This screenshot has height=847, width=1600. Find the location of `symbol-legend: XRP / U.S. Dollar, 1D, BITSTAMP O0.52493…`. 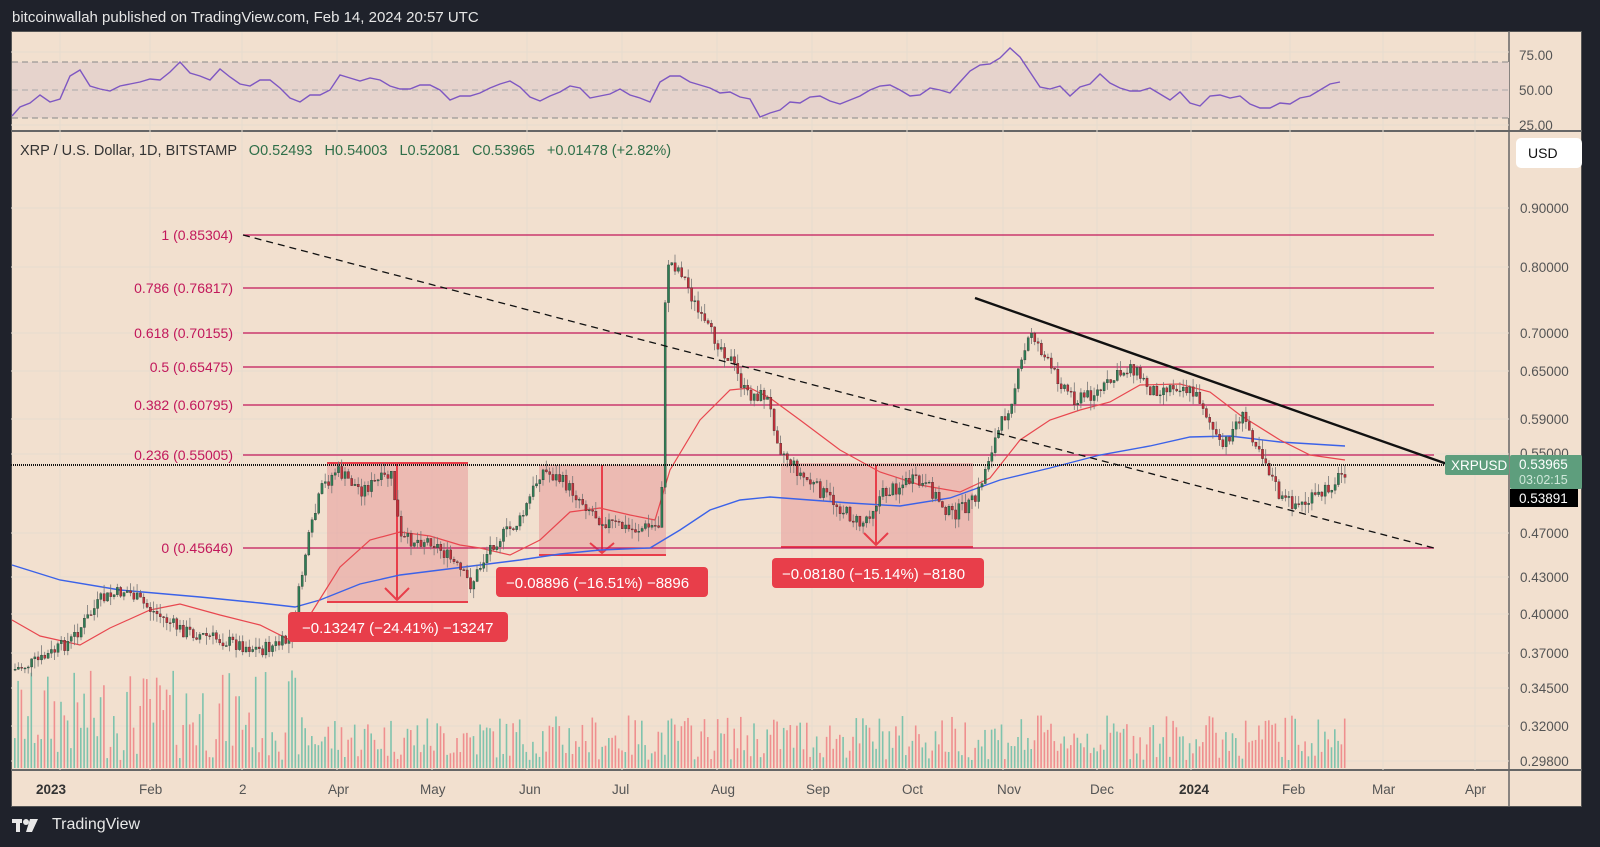

symbol-legend: XRP / U.S. Dollar, 1D, BITSTAMP O0.52493… is located at coordinates (345, 151).